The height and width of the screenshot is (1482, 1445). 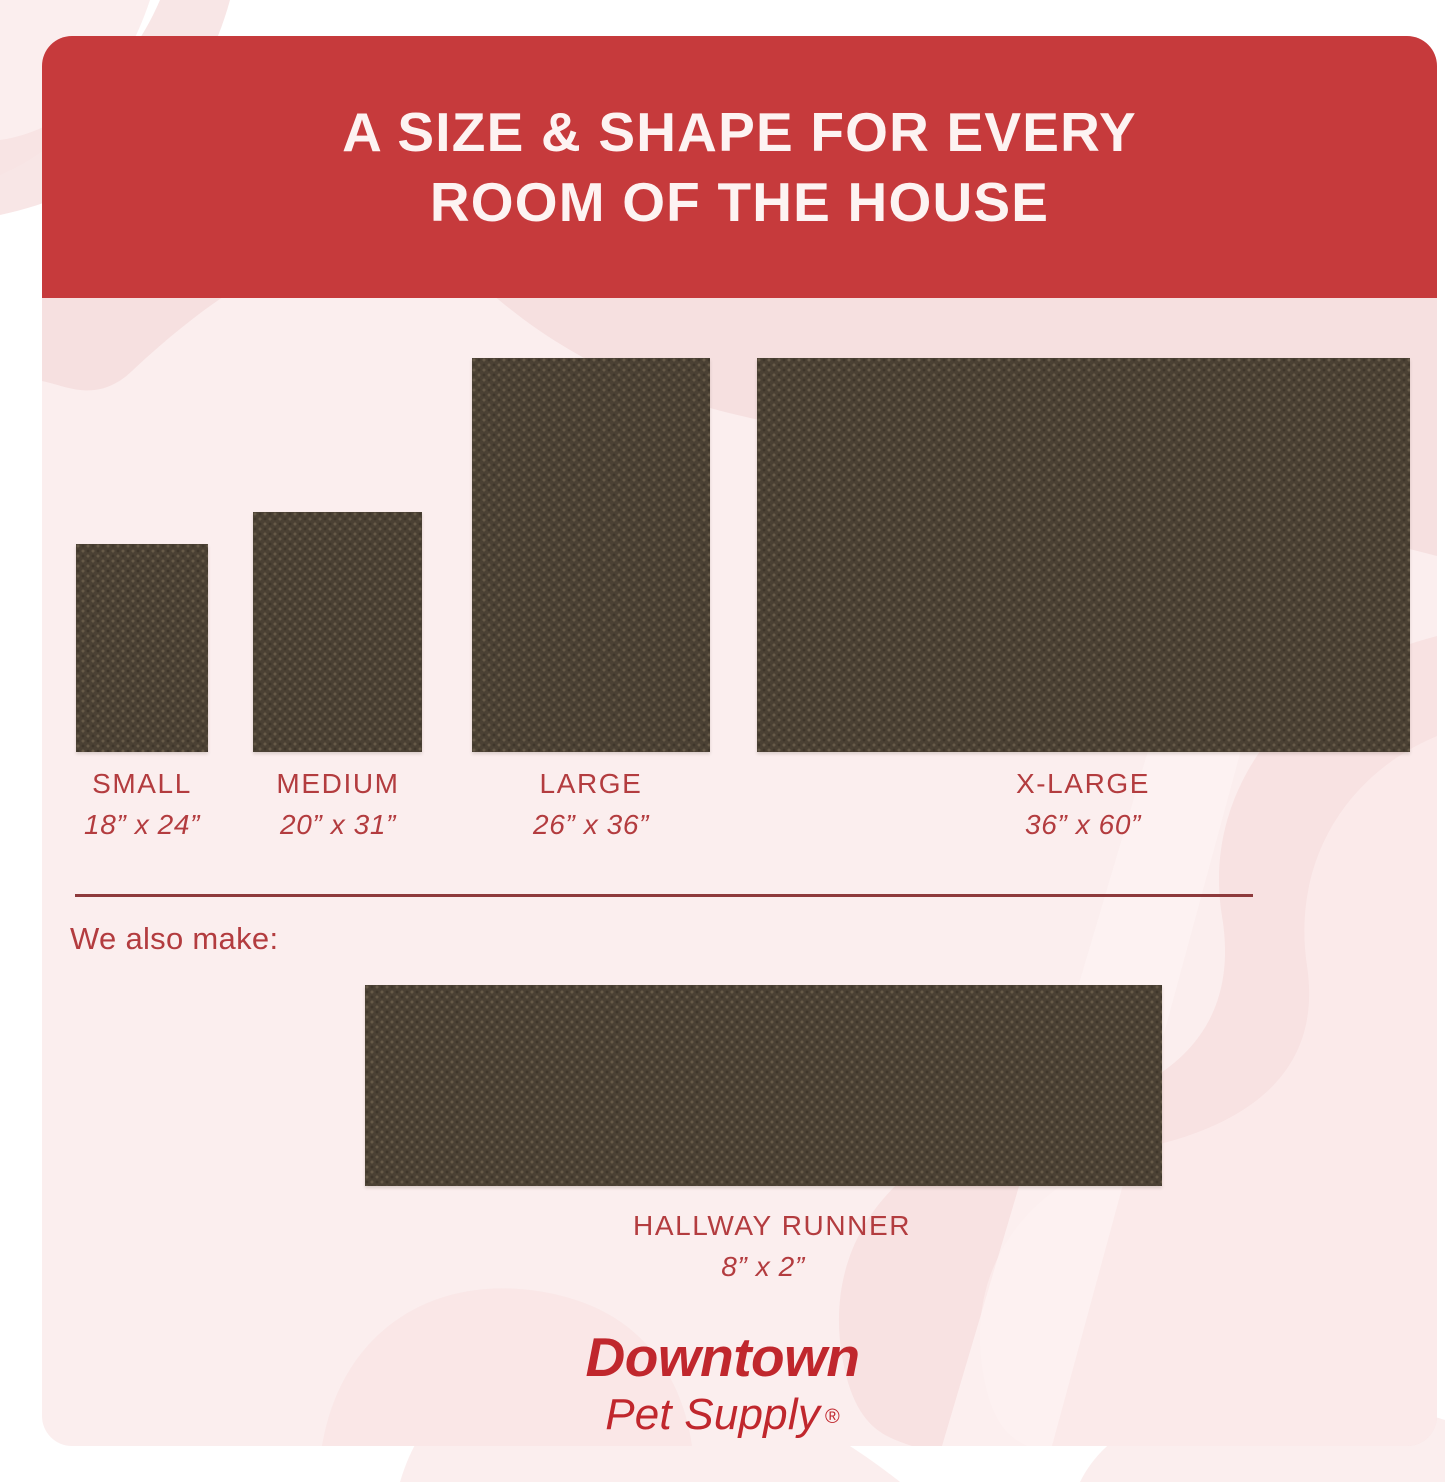 I want to click on mat-swatch-x-large, so click(x=1083, y=555).